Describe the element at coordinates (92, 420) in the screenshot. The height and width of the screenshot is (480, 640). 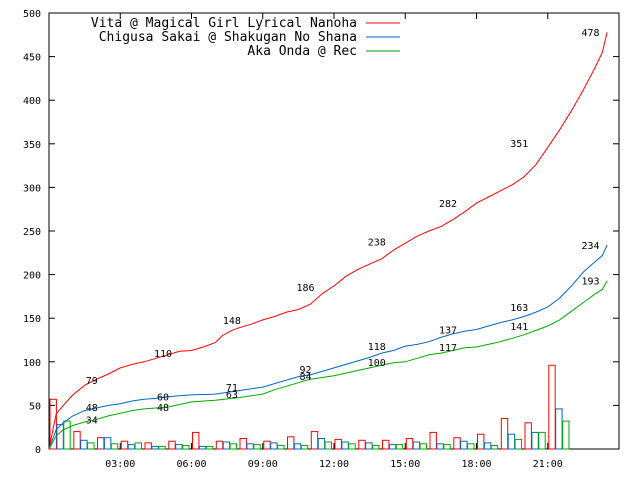
I see `data-label-2-0: 34` at that location.